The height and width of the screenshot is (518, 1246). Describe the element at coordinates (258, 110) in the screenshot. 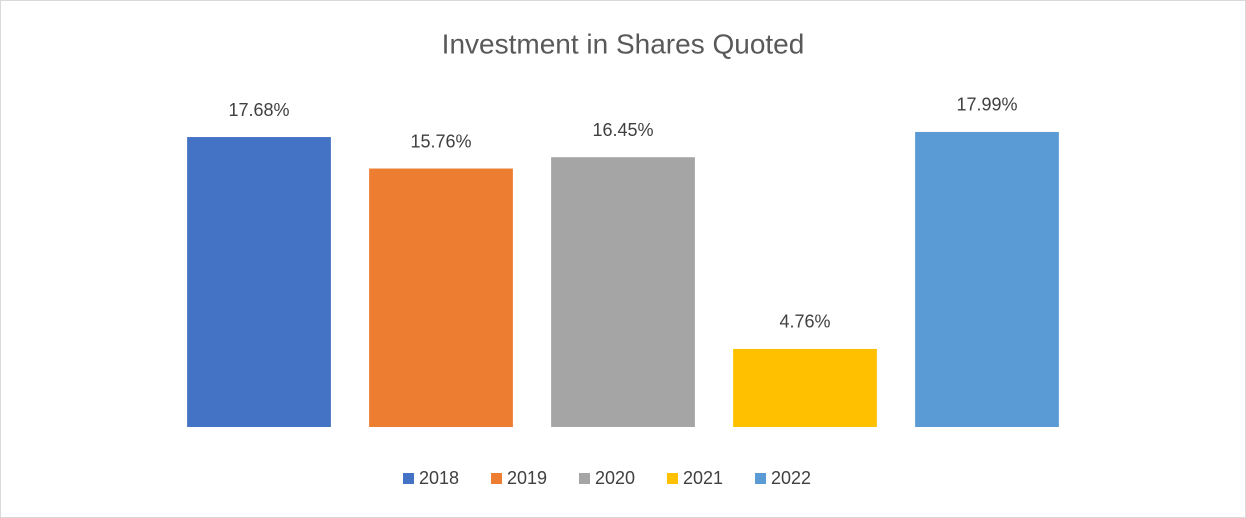

I see `data-label: 17.68%` at that location.